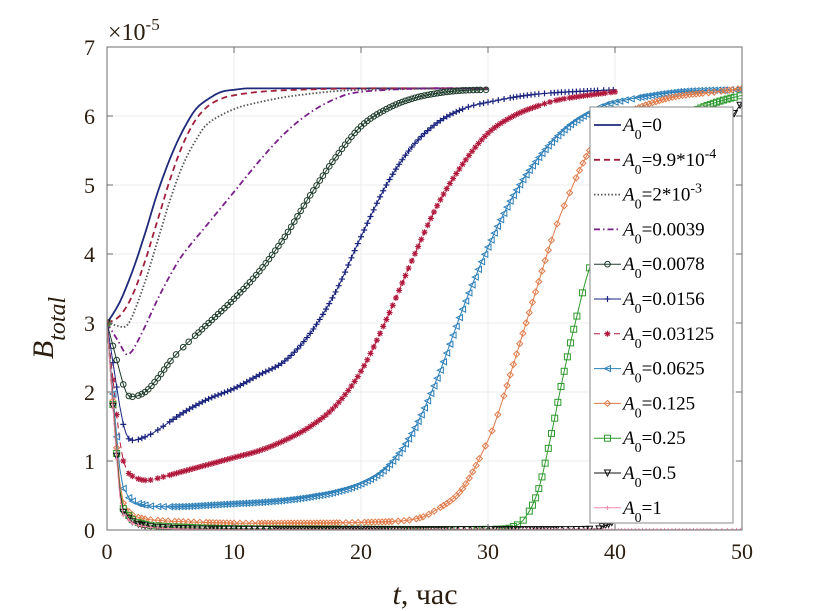 This screenshot has height=611, width=818. I want to click on legend-item: A0=0.03125, so click(654, 338).